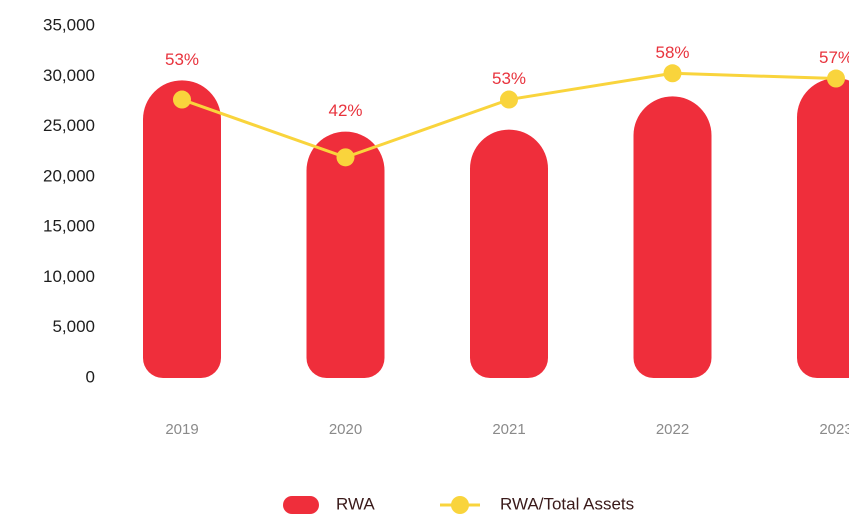  Describe the element at coordinates (69, 24) in the screenshot. I see `y-tick-label: 35,000` at that location.